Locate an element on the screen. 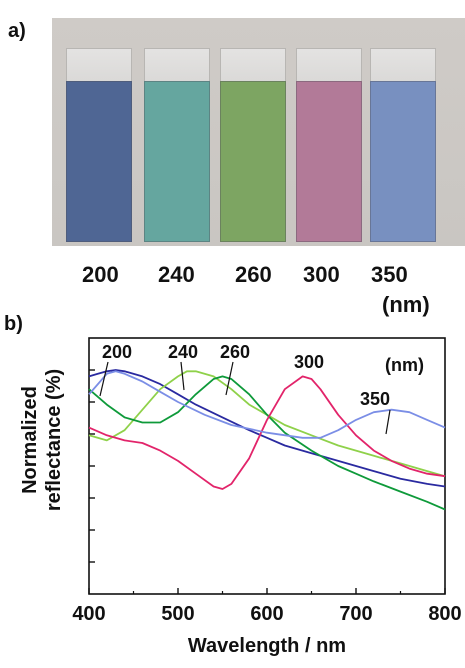  panel-a-label: a) is located at coordinates (17, 31).